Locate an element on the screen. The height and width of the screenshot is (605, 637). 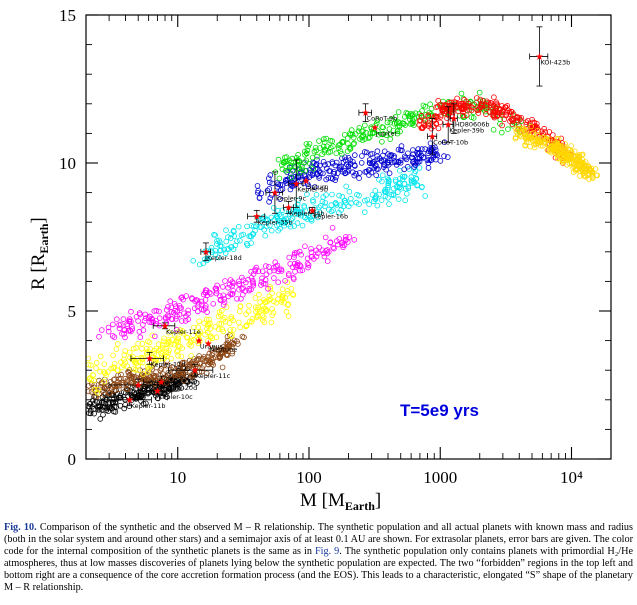
planet-CoRoT-10b: CoRoT-10b is located at coordinates (447, 136).